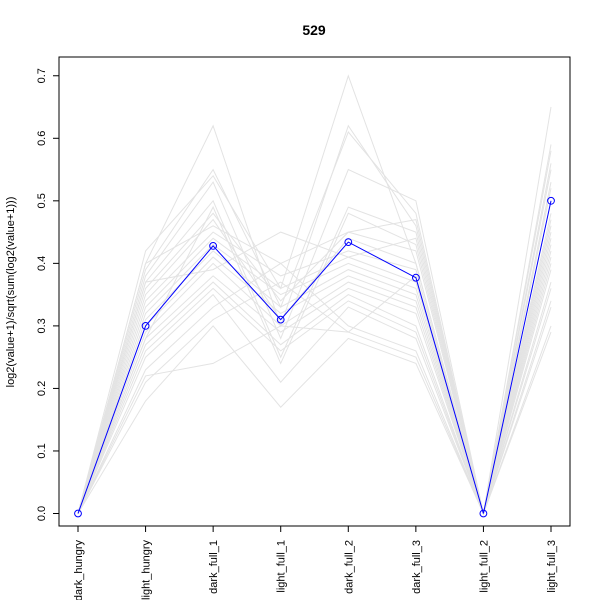 This screenshot has width=600, height=605. I want to click on x-tick-label: light_full_3, so click(552, 566).